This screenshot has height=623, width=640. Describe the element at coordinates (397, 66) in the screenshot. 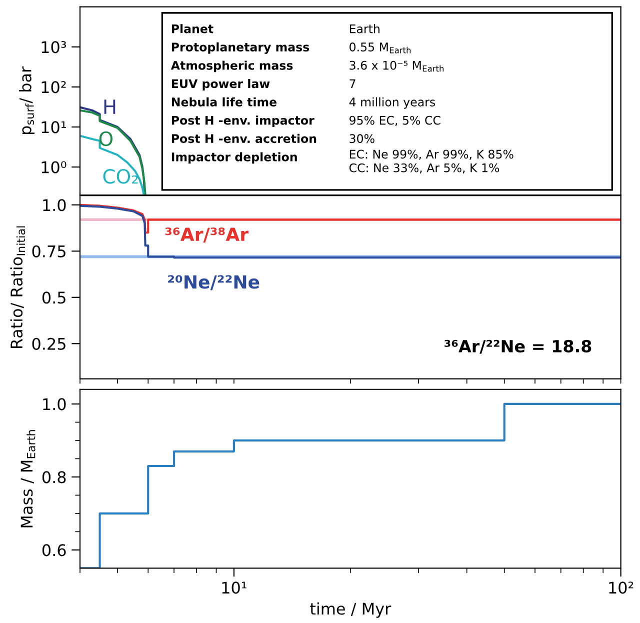

I see `annotation: 3.6 x 10⁻⁵ M$_{Earth}$` at that location.